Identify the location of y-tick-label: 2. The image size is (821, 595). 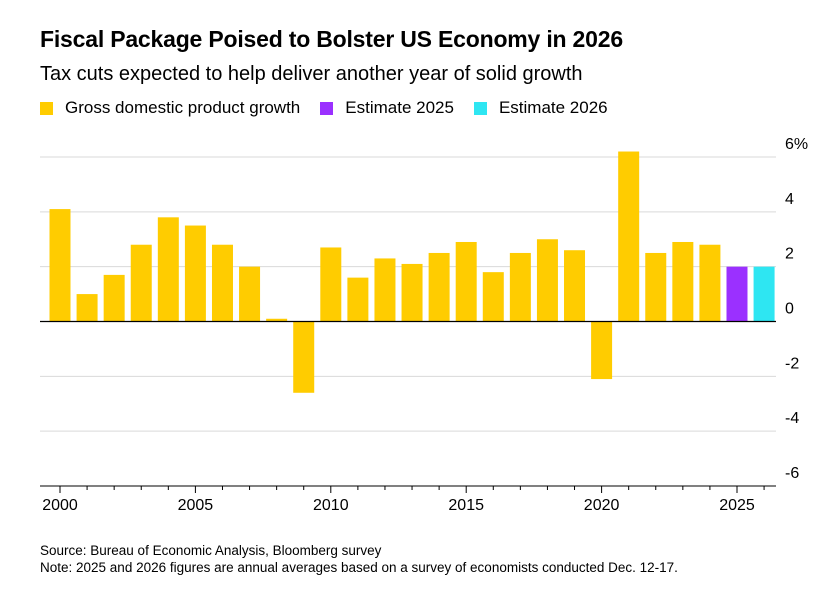
(789, 254).